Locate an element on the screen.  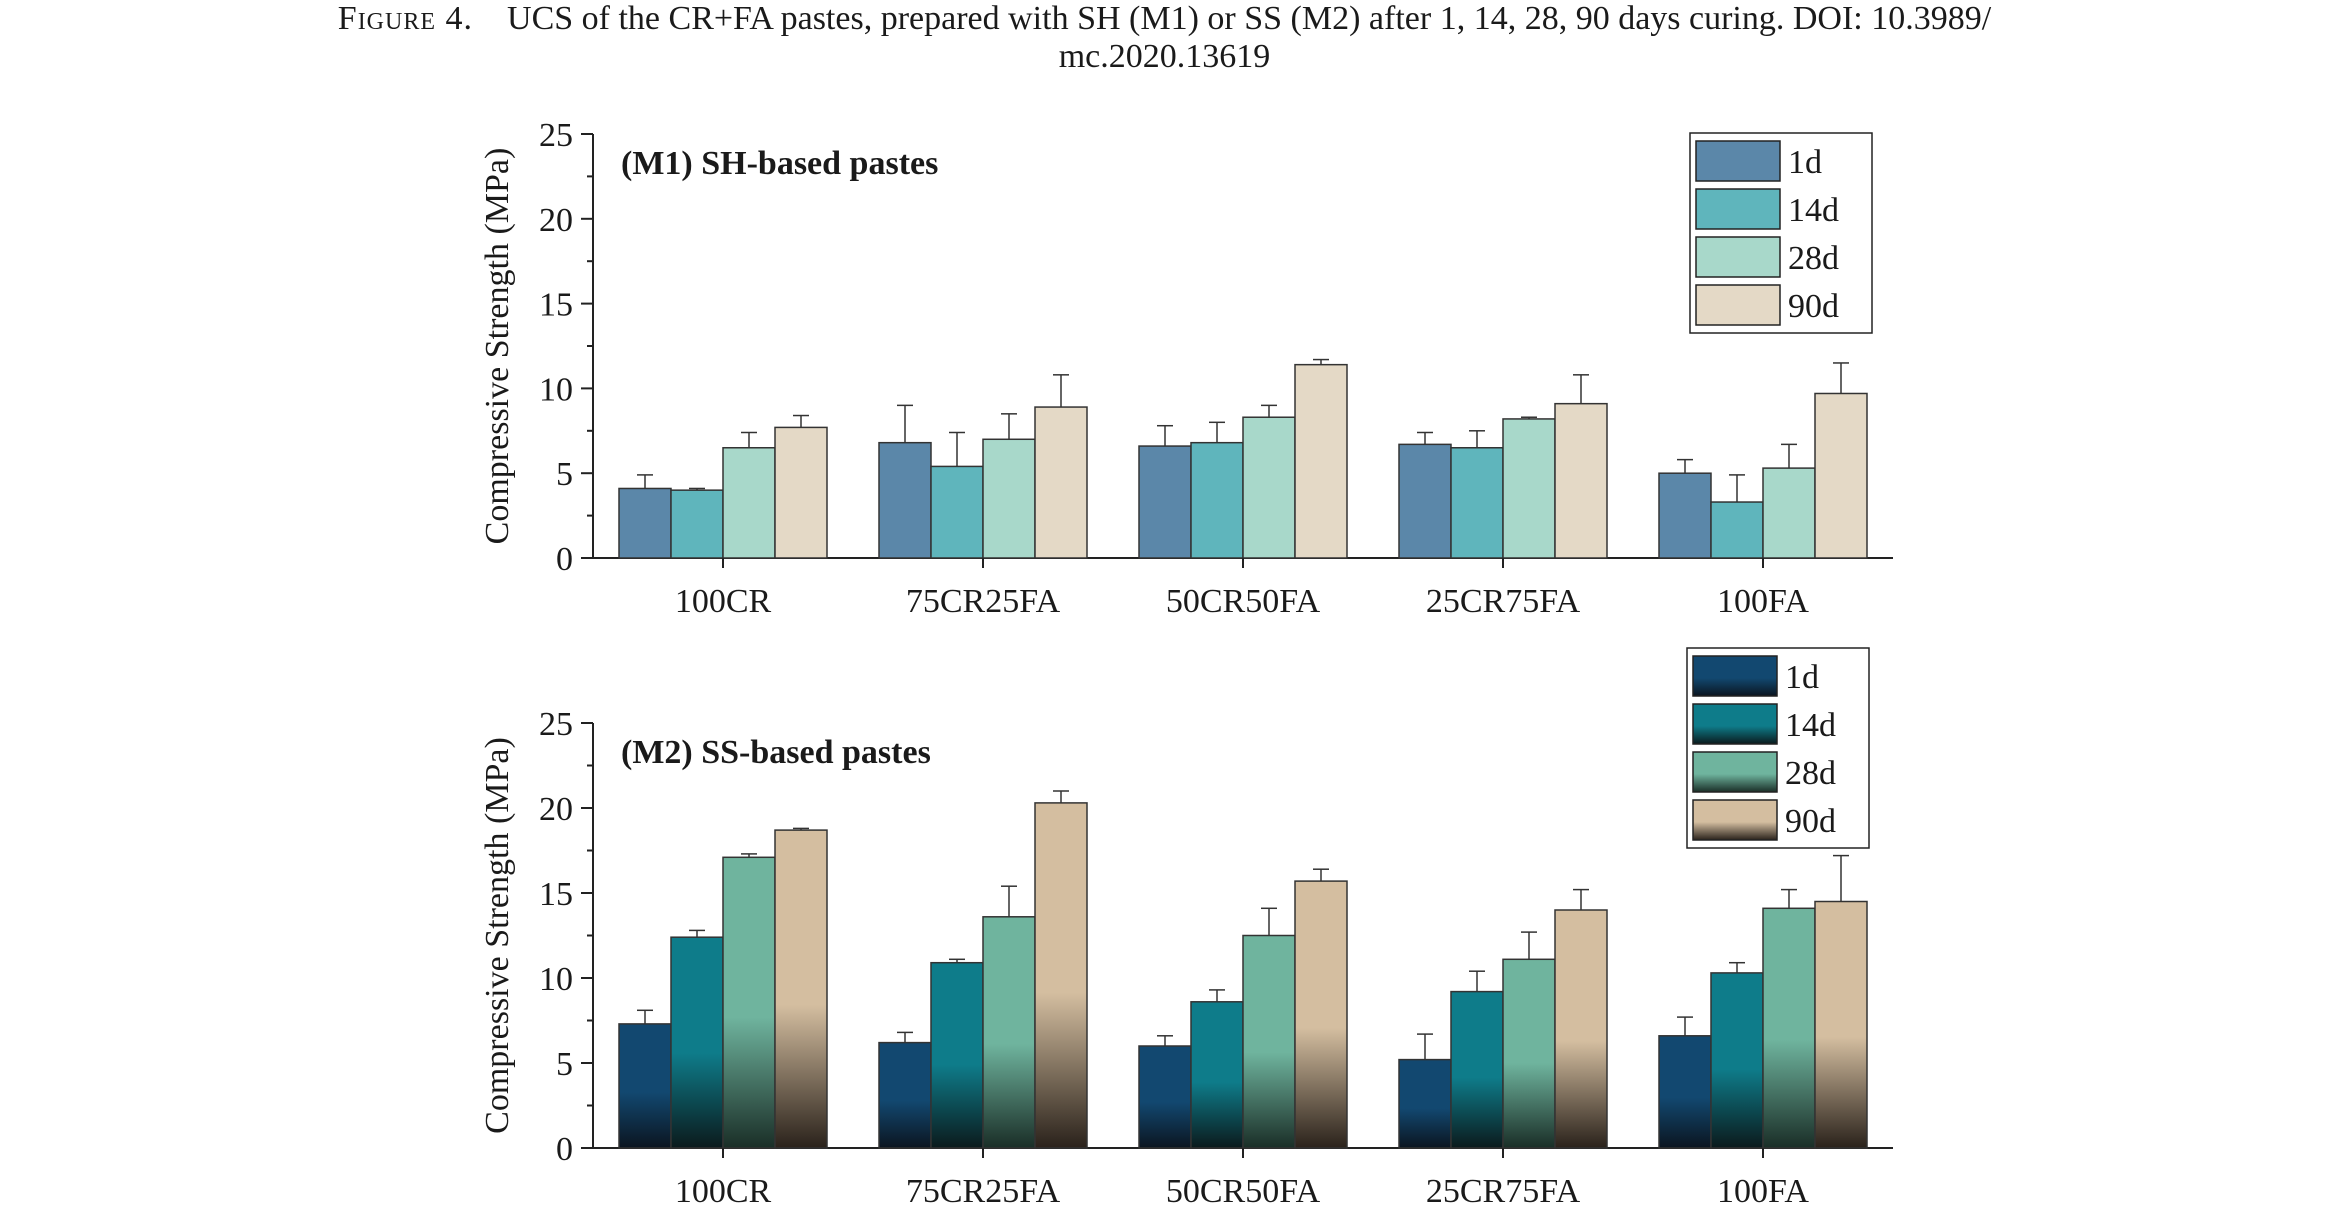
caption-line-2: mc.2020.13619 is located at coordinates (1164, 56).